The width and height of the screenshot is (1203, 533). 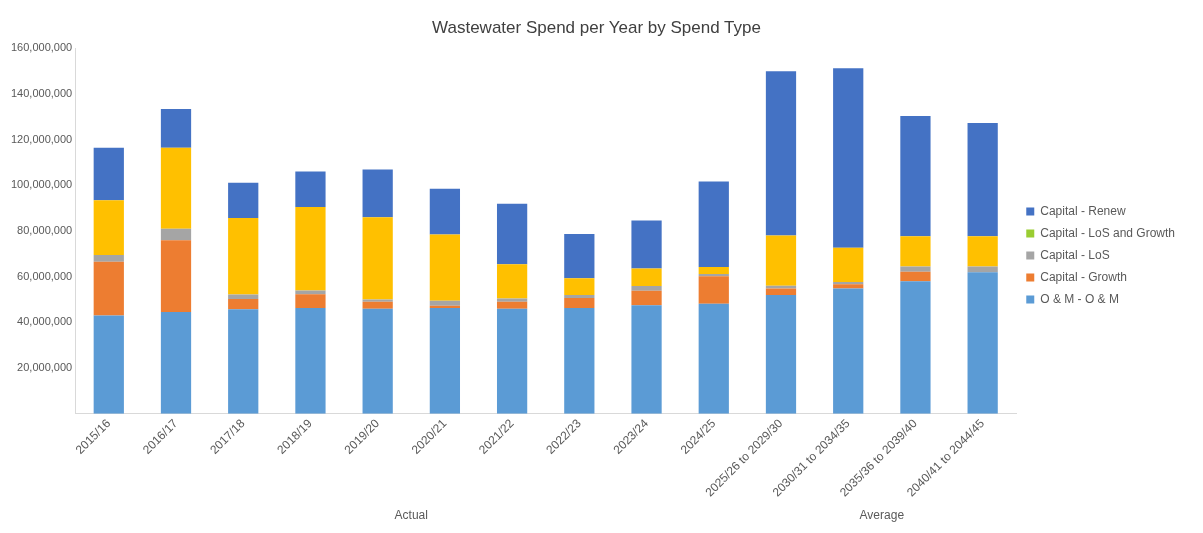 I want to click on y-tick-label: 60,000,000, so click(x=45, y=275).